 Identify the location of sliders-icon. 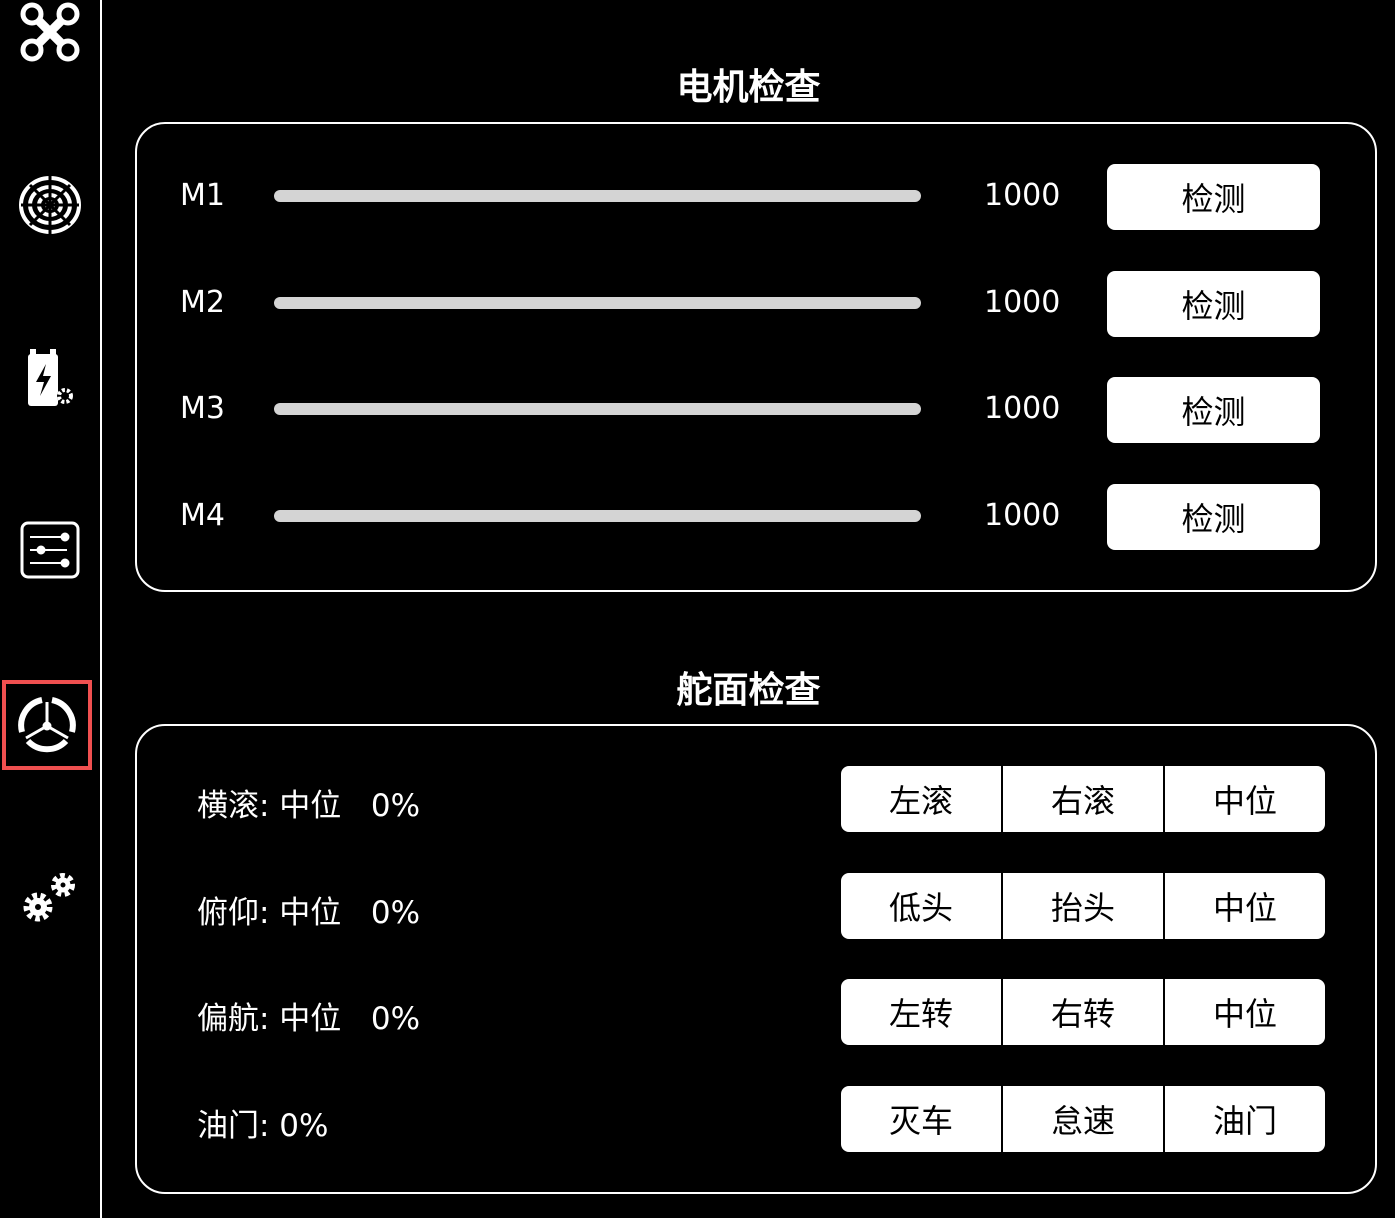
(50, 550).